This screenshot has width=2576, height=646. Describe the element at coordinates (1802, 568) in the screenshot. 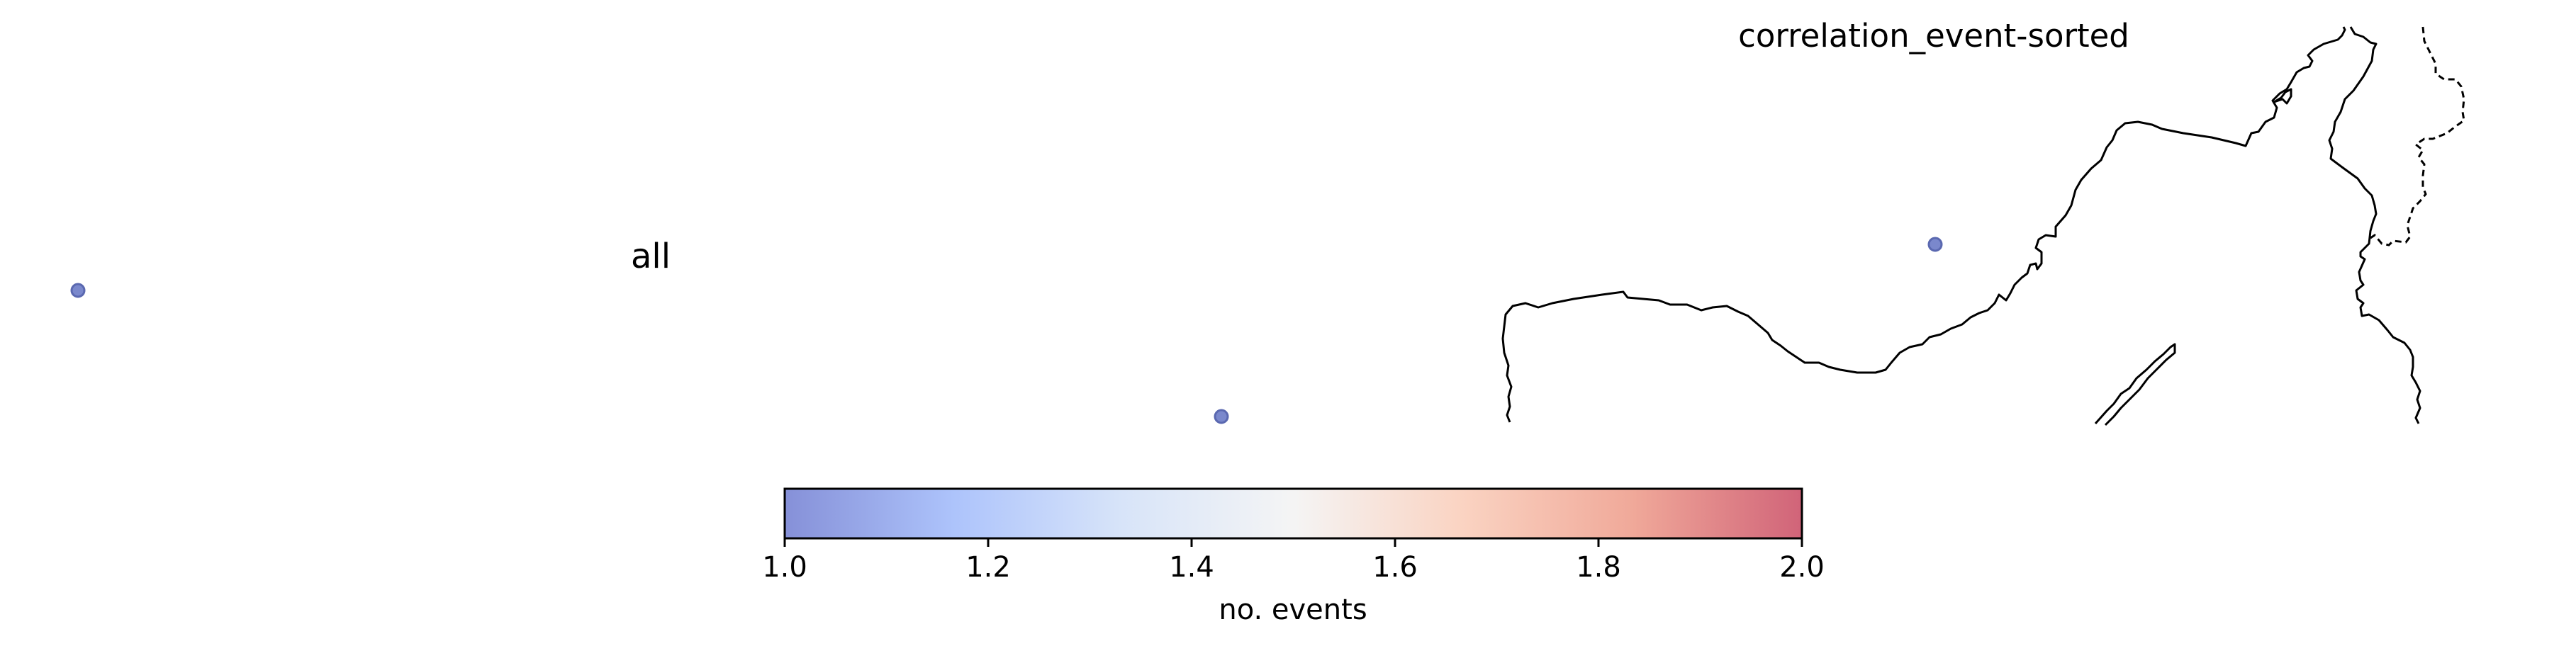

I see `colorbar-tick-label: 2.0` at that location.